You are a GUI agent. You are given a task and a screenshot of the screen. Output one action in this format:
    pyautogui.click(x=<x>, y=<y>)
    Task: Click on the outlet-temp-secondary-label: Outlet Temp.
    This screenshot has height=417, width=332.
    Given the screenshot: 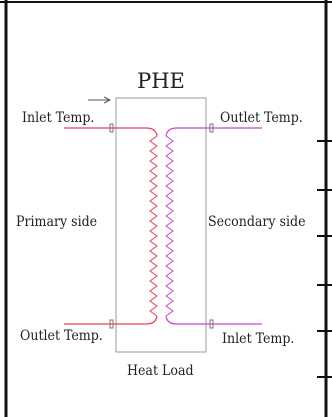 What is the action you would take?
    pyautogui.click(x=261, y=118)
    